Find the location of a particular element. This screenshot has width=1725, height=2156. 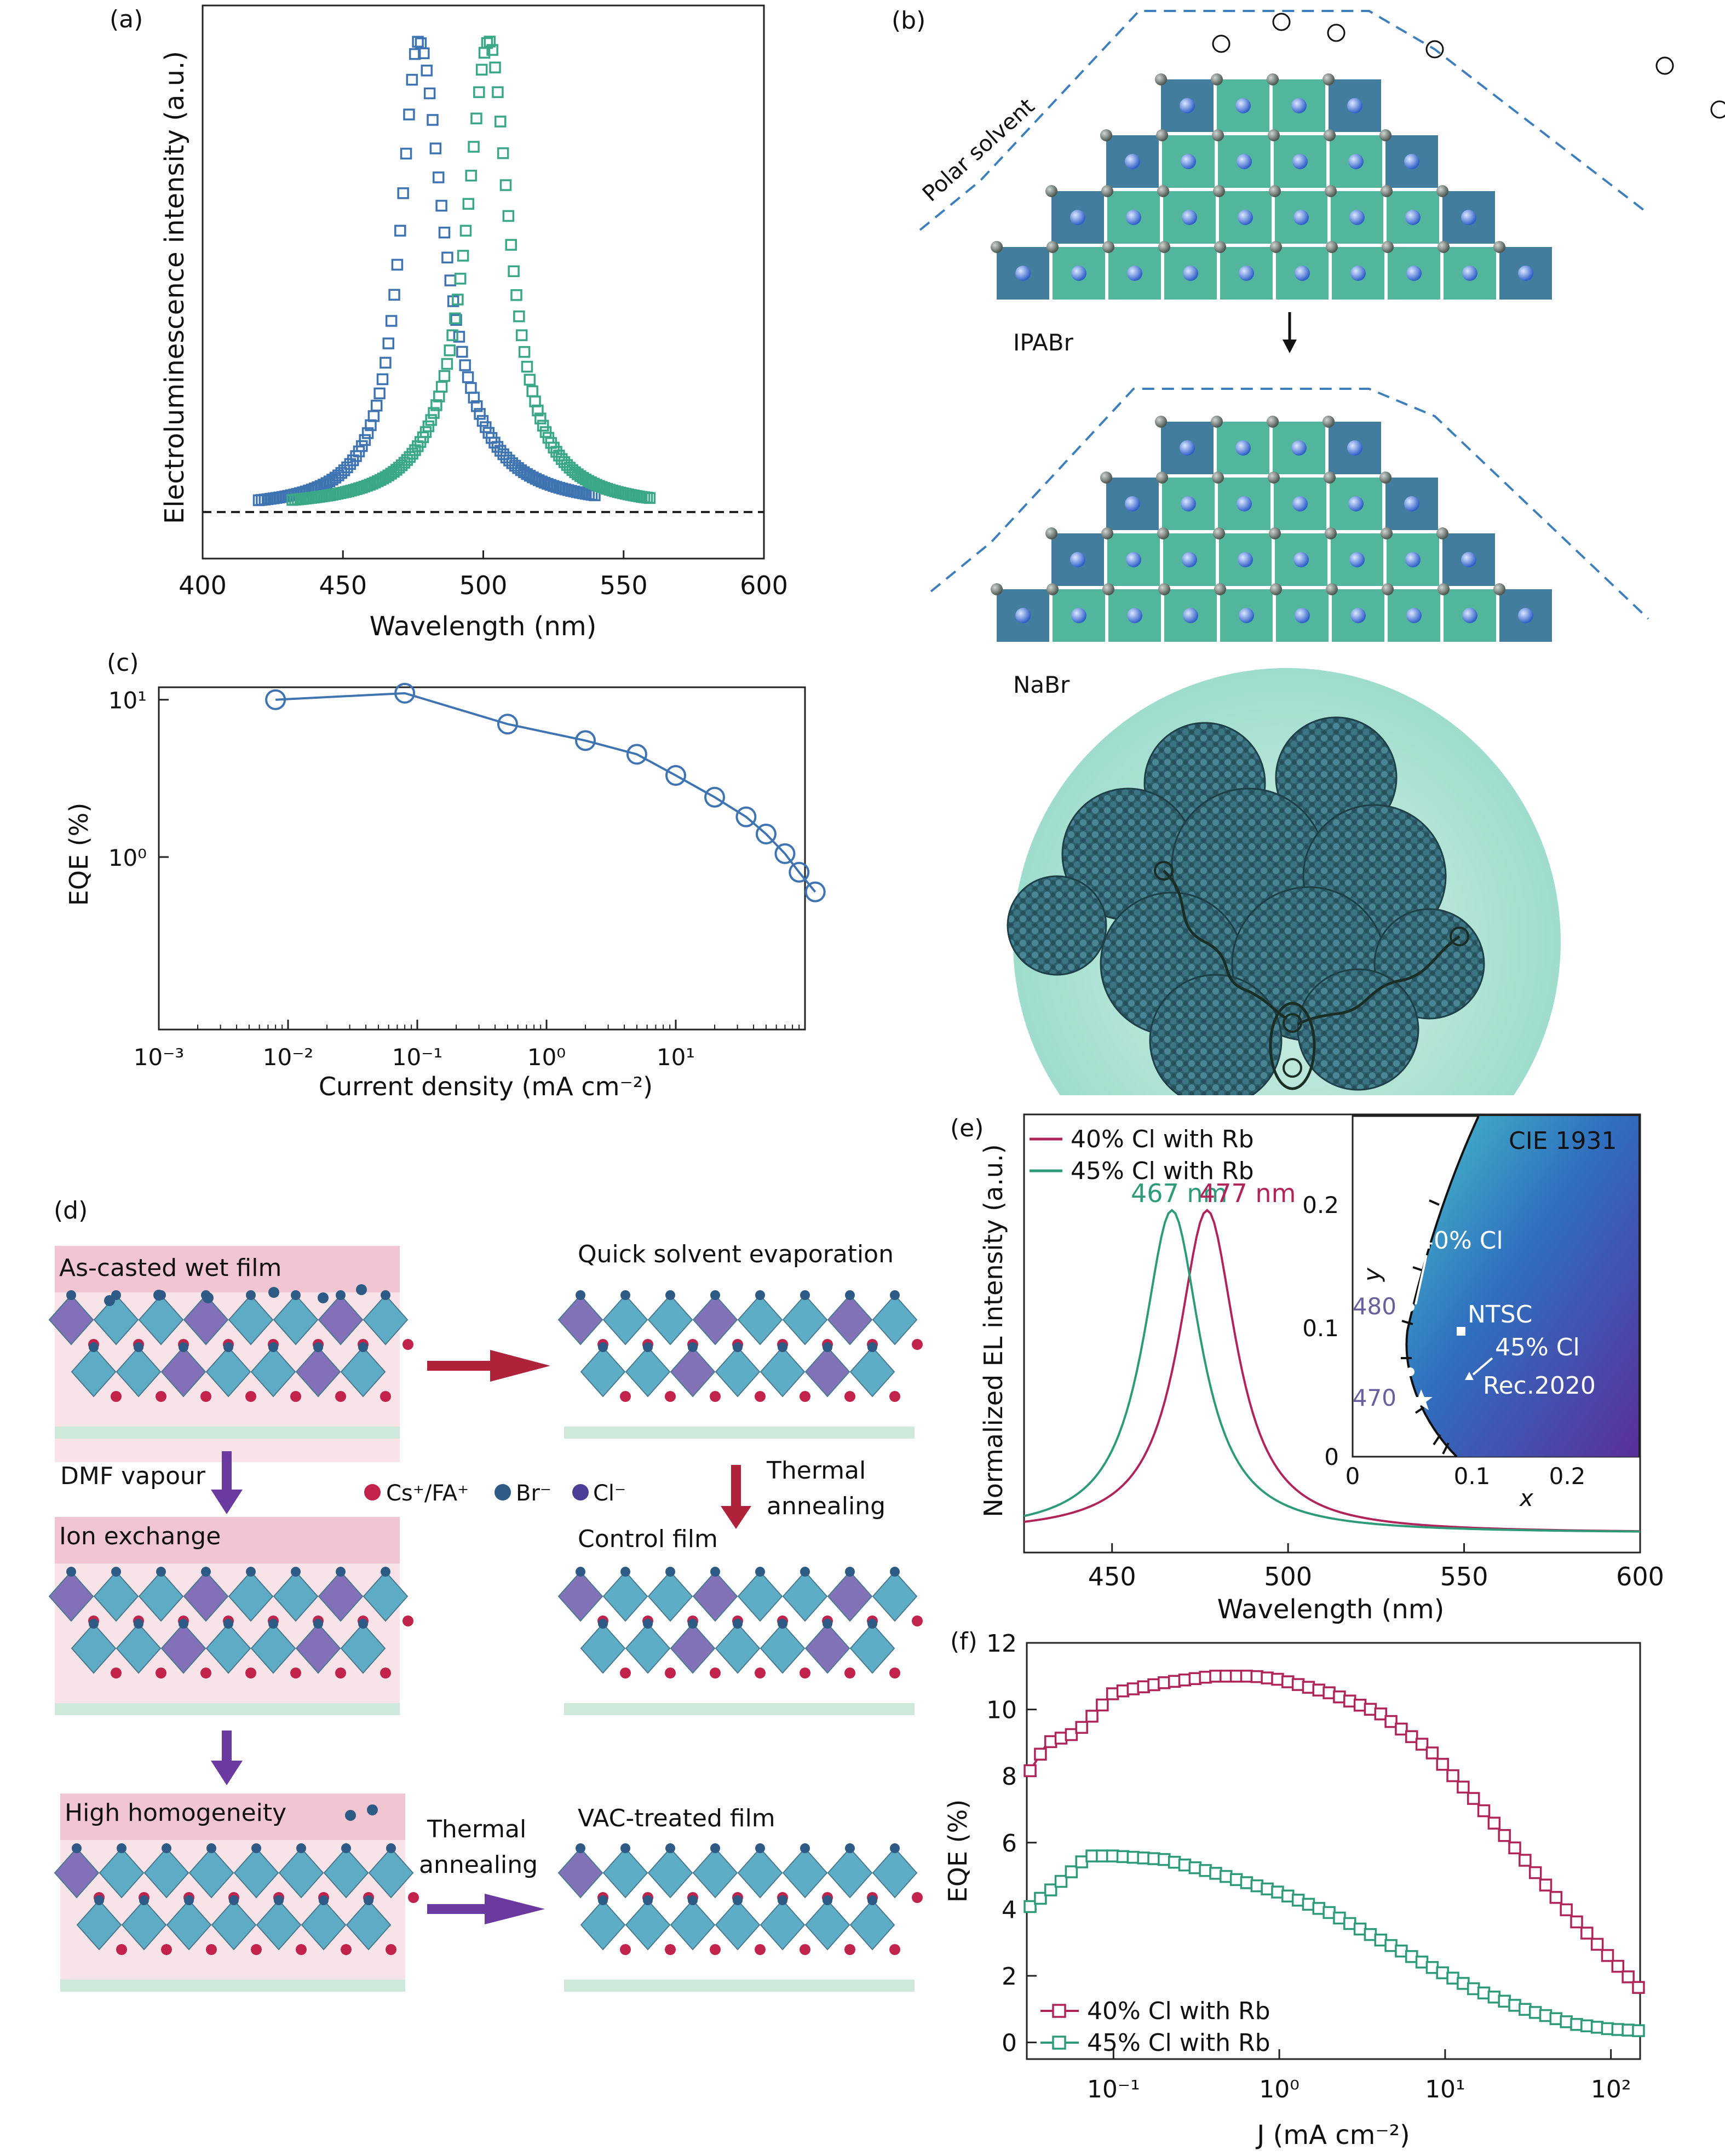

nanocrystal-film is located at coordinates (1328, 882).